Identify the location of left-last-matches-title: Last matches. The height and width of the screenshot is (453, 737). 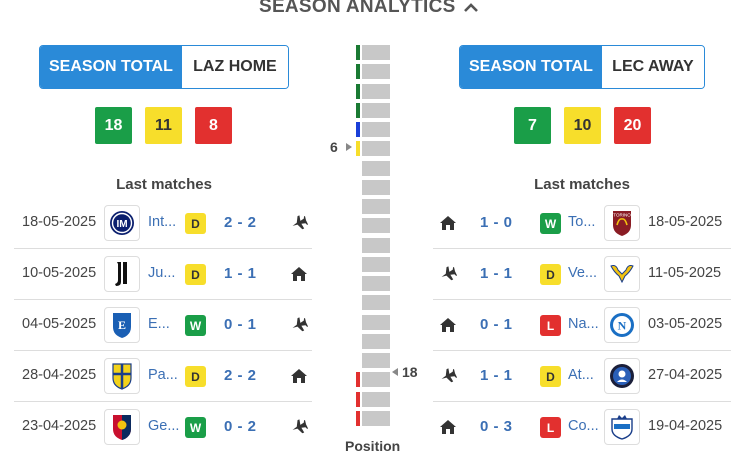
(164, 184).